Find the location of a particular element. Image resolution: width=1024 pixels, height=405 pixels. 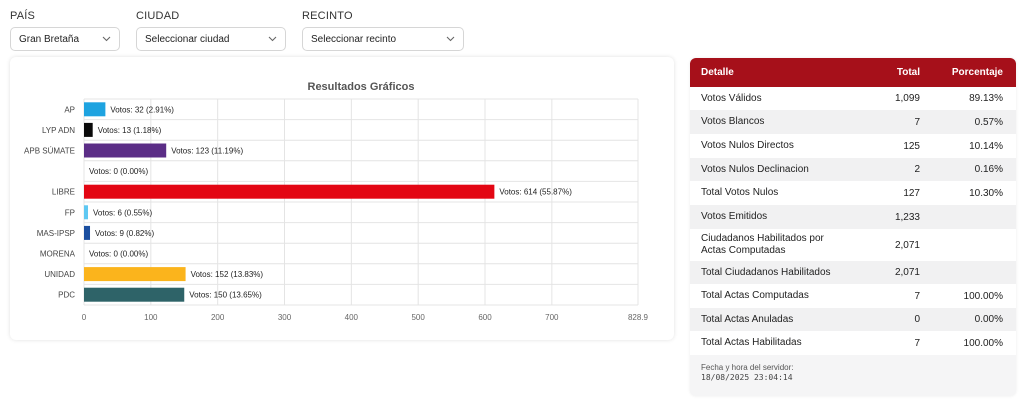

category-label: LYP ADN is located at coordinates (58, 130).